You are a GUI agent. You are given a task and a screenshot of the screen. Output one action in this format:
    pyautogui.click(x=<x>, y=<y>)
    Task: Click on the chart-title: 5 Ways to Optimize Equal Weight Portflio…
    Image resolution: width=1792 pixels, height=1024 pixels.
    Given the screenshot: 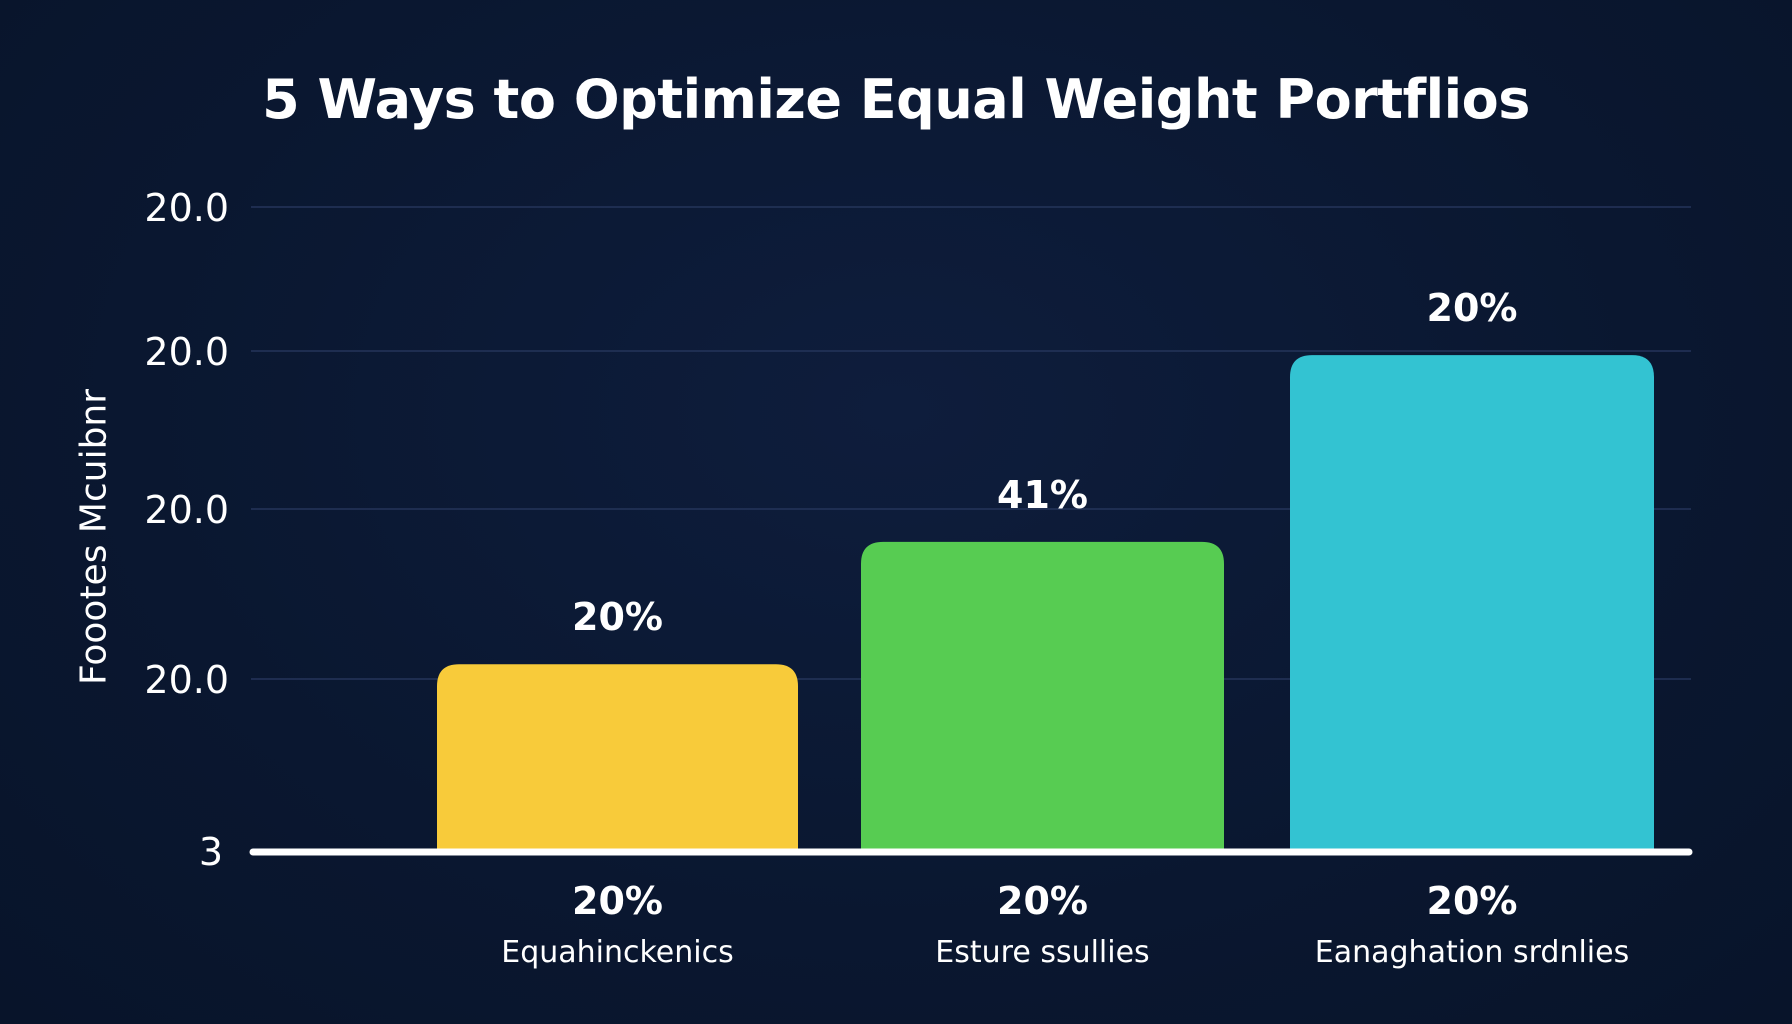 What is the action you would take?
    pyautogui.click(x=896, y=99)
    